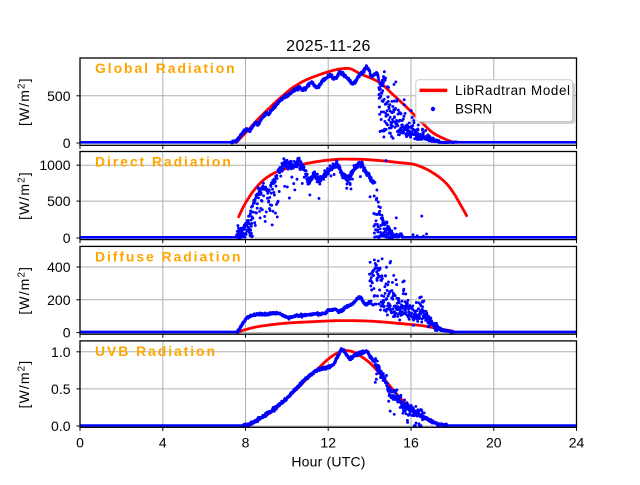 The width and height of the screenshot is (640, 485). I want to click on svg-text: 0.5, so click(61, 389).